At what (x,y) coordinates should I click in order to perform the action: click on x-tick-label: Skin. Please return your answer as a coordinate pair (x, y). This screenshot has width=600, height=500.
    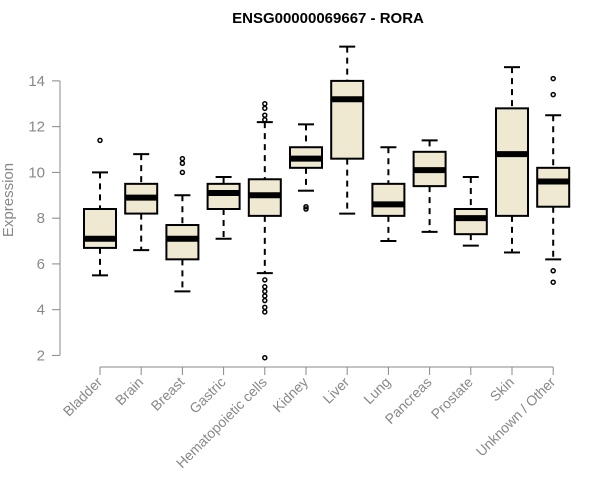
    Looking at the image, I should click on (502, 389).